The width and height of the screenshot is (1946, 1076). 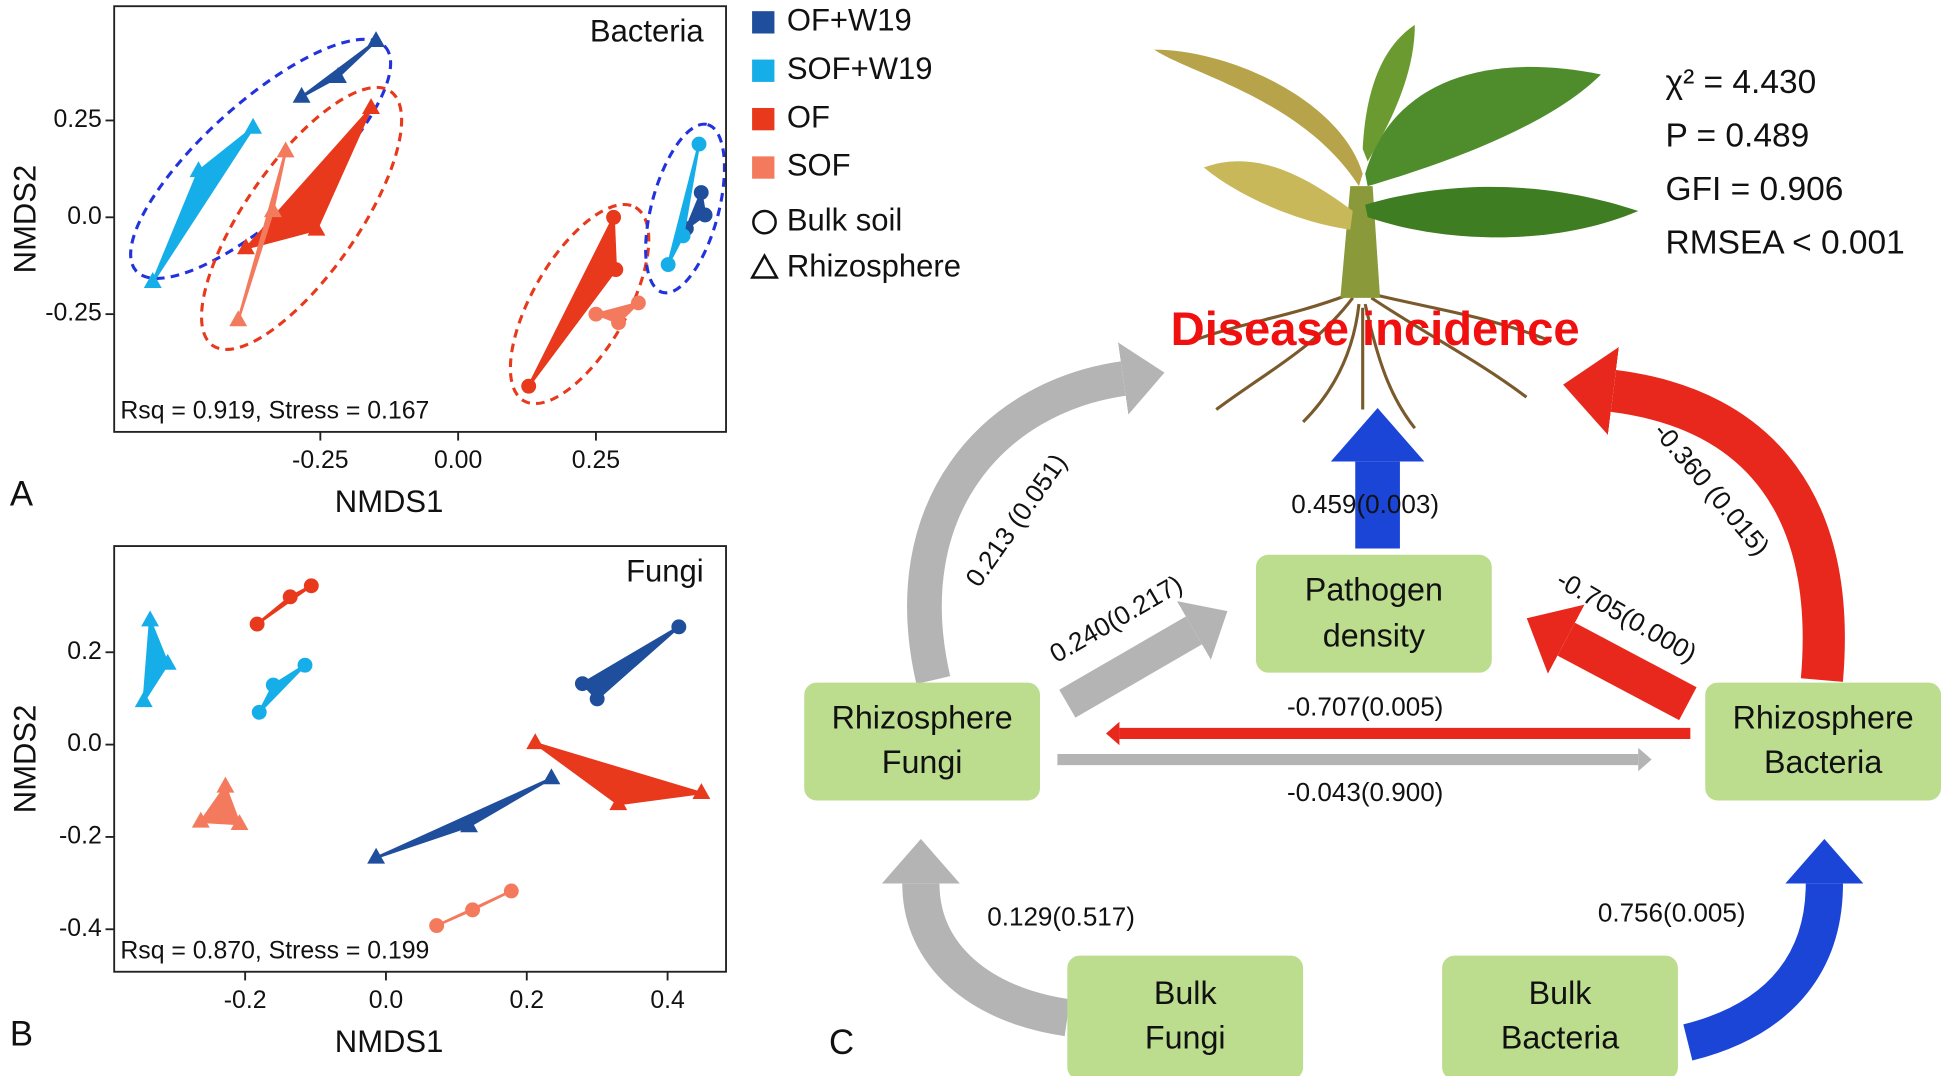 What do you see at coordinates (808, 116) in the screenshot?
I see `legend-label: OF` at bounding box center [808, 116].